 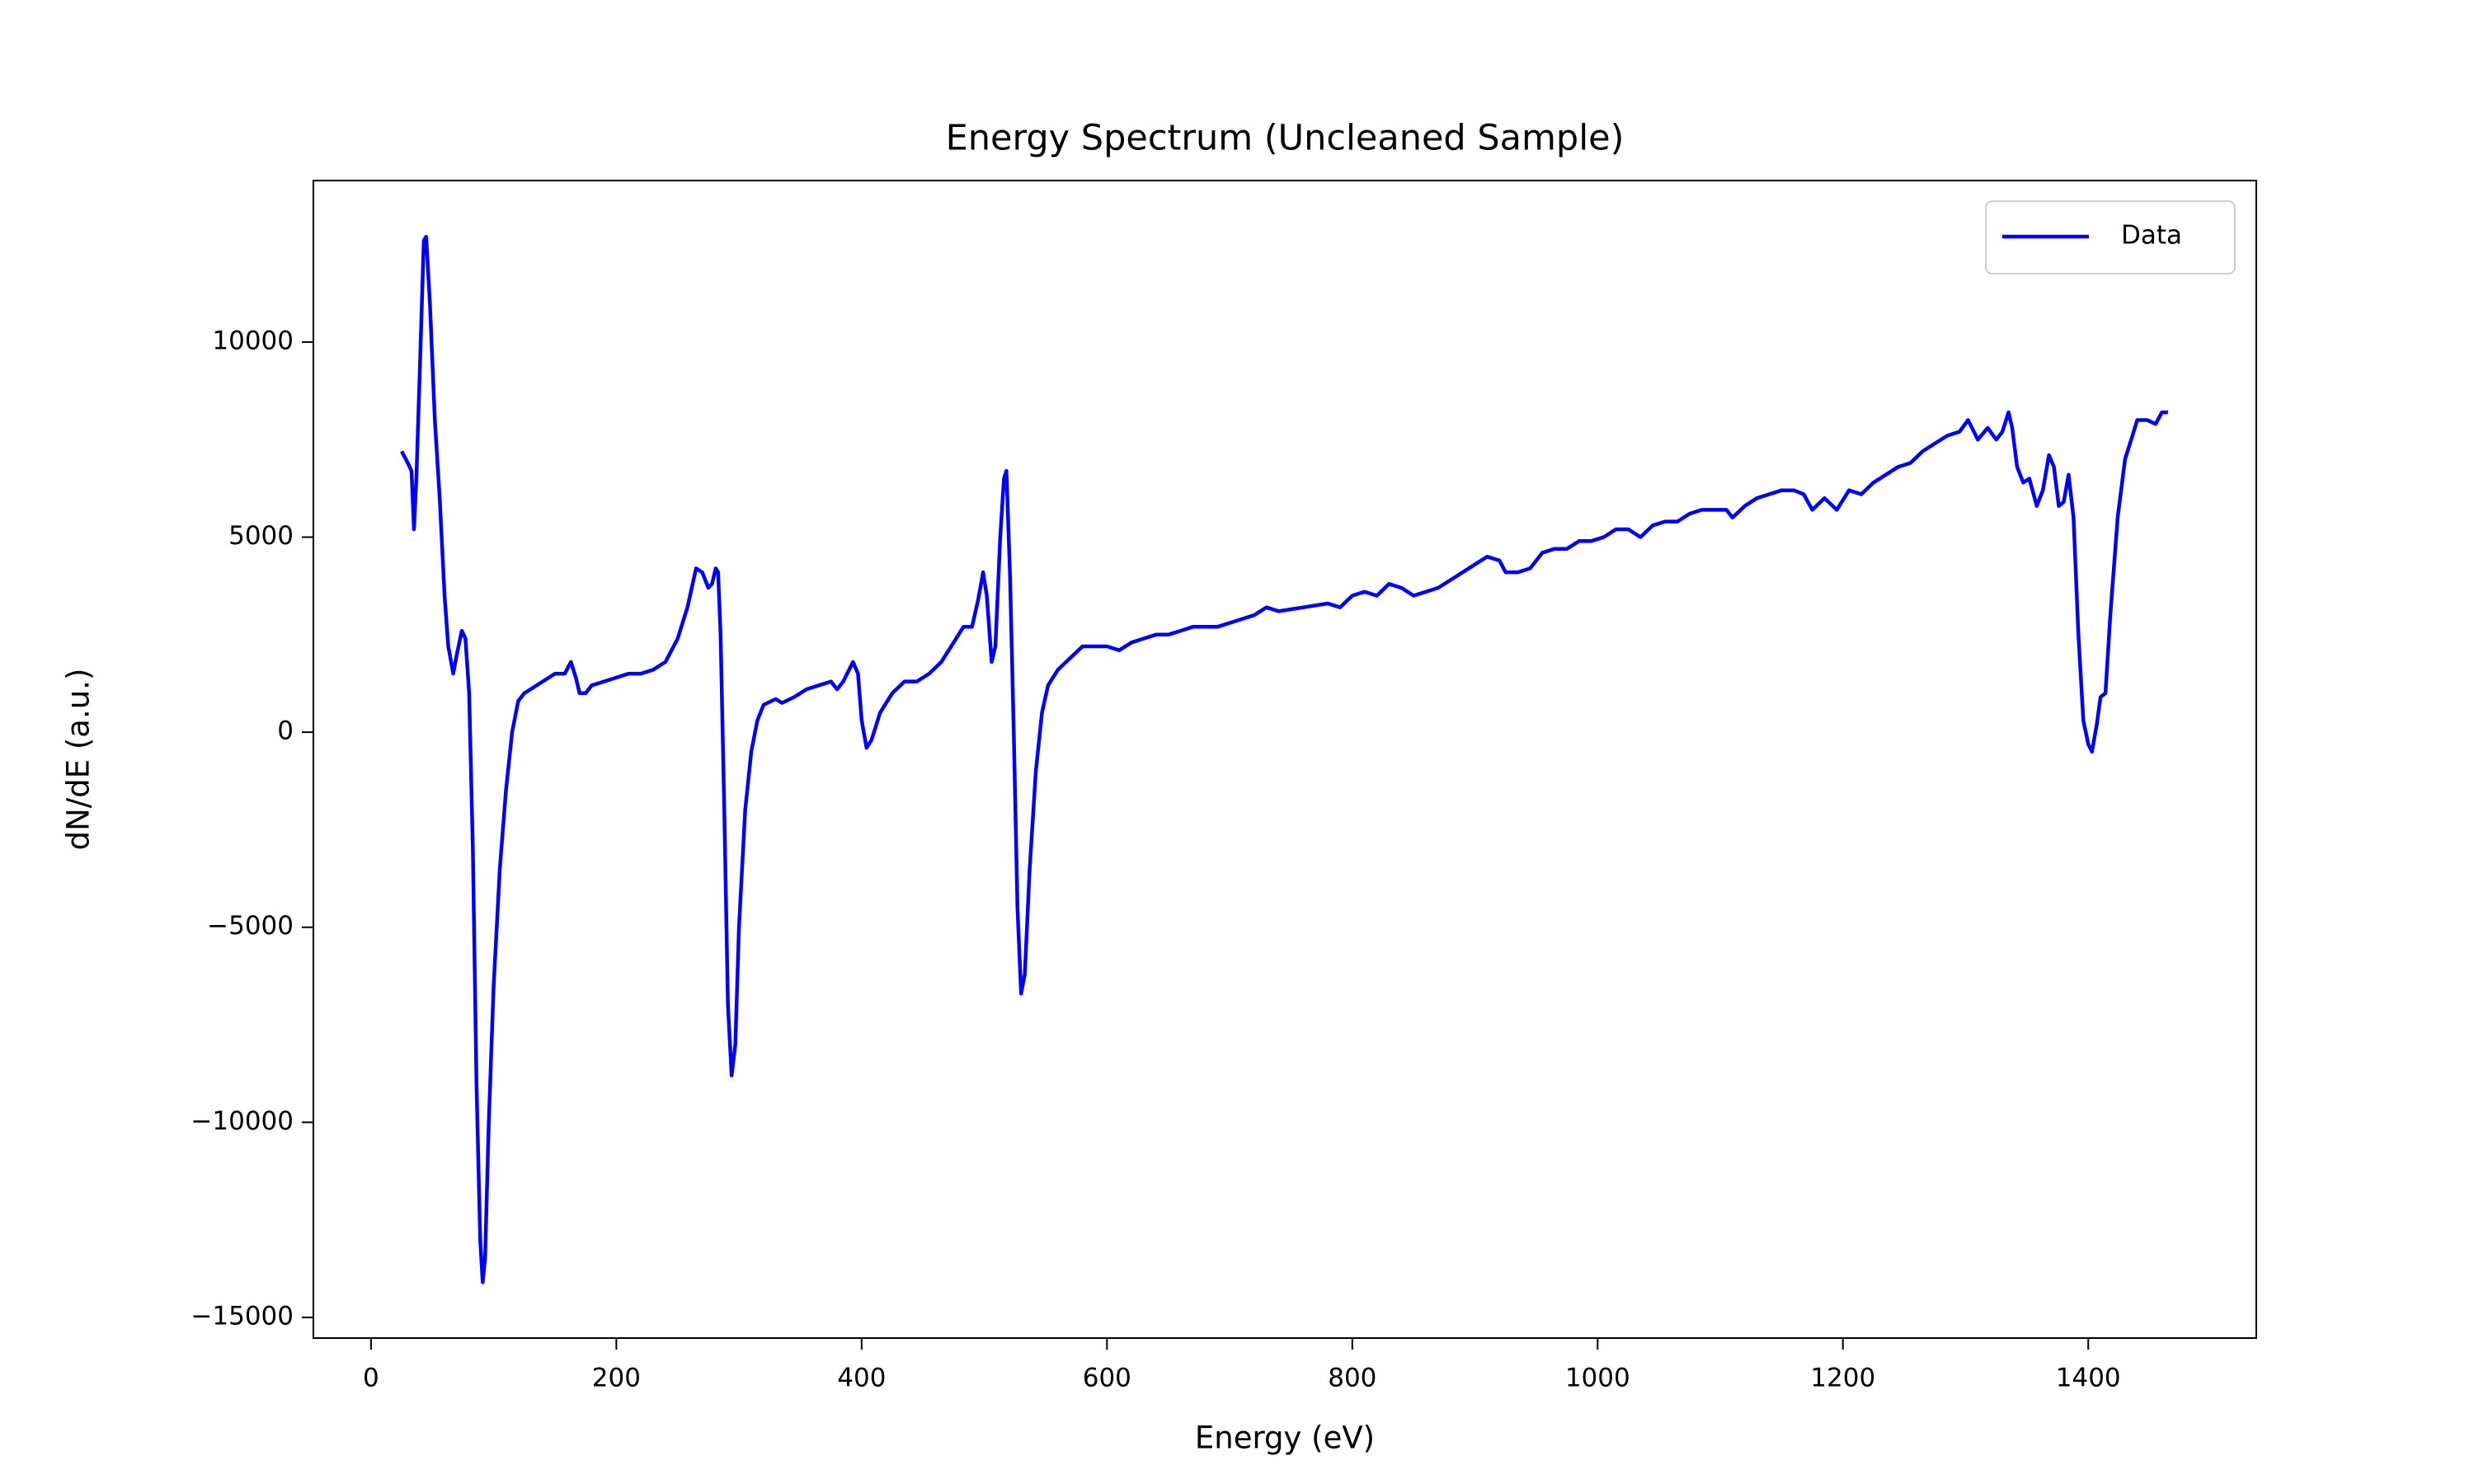 I want to click on y-tick-label: −15000, so click(x=242, y=1316).